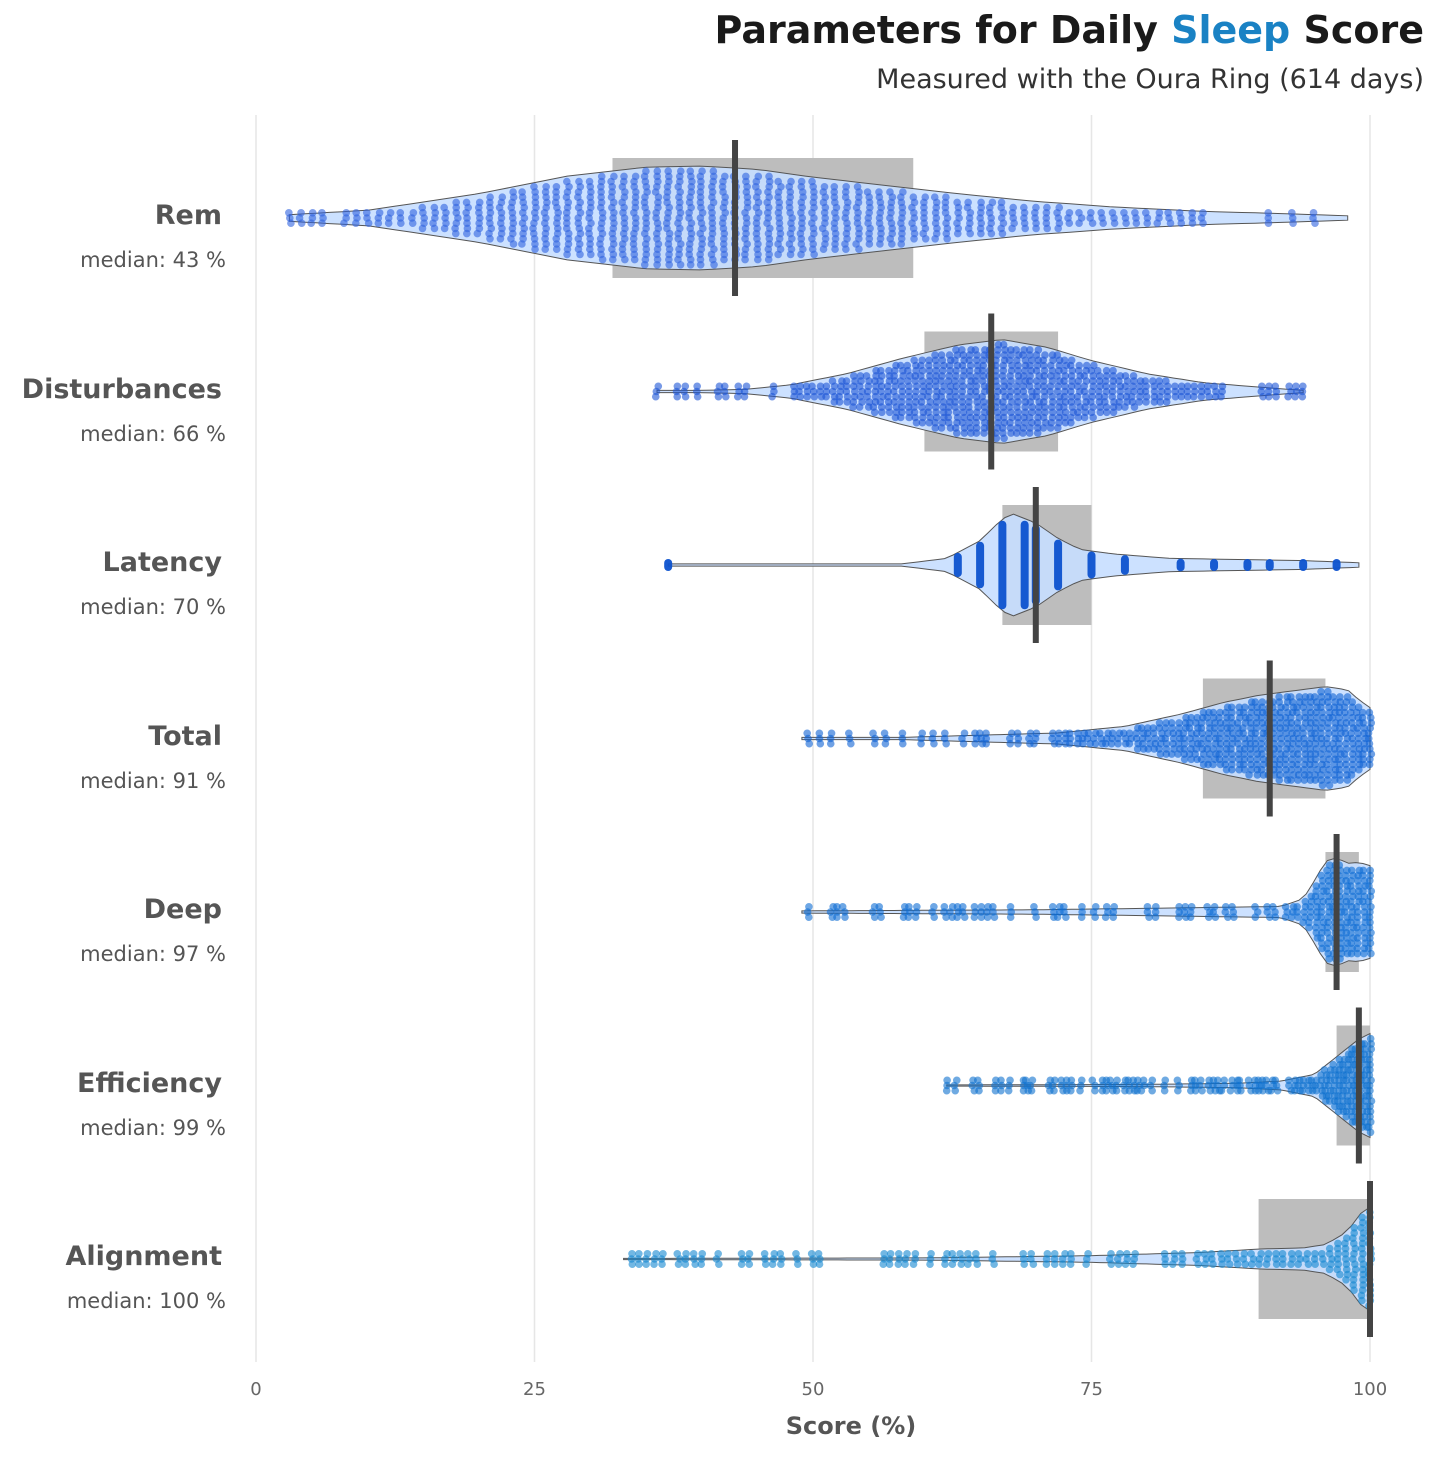 The width and height of the screenshot is (1440, 1457). I want to click on x-tick-label: 0, so click(255, 1389).